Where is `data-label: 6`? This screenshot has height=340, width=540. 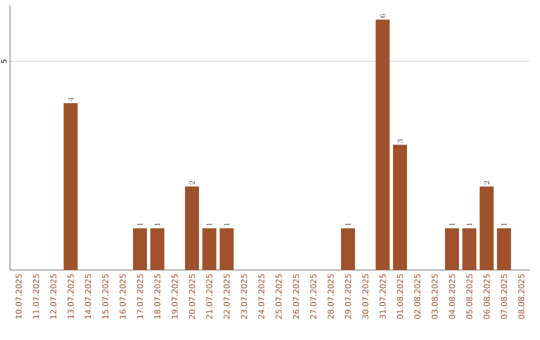
data-label: 6 is located at coordinates (383, 16).